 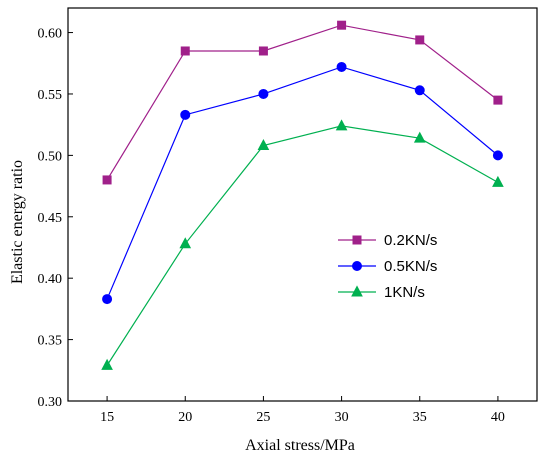 I want to click on x-tick-label: 20, so click(x=185, y=417).